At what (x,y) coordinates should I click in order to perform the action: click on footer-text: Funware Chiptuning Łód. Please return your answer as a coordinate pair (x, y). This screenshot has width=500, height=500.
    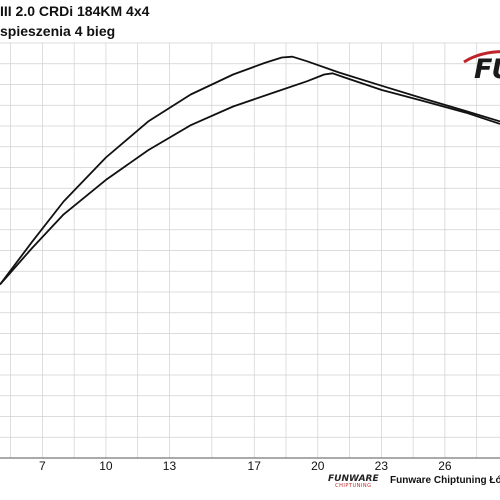
    Looking at the image, I should click on (445, 480).